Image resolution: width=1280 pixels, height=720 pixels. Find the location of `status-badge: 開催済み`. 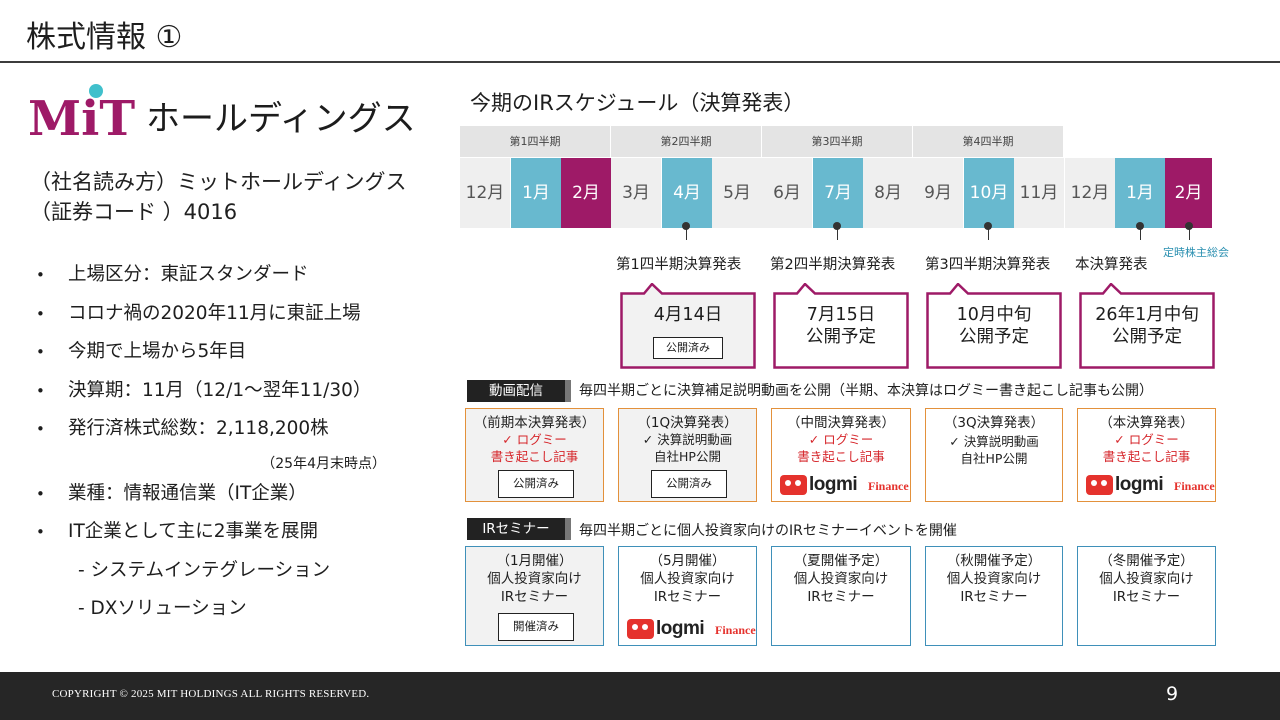

status-badge: 開催済み is located at coordinates (536, 627).